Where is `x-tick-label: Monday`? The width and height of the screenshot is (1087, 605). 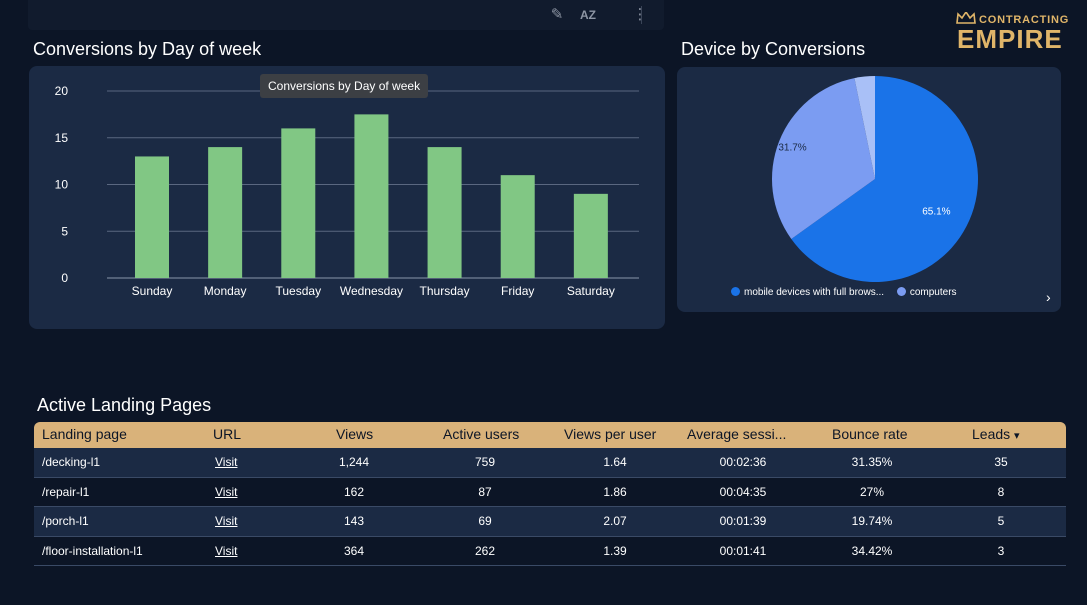 x-tick-label: Monday is located at coordinates (225, 291).